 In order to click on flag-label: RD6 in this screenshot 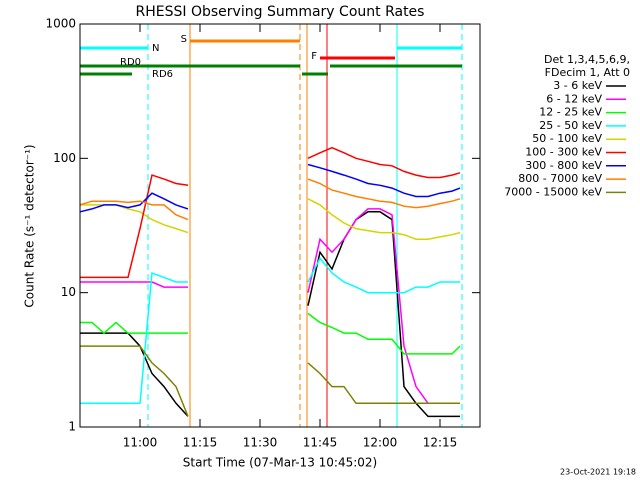, I will do `click(162, 74)`.